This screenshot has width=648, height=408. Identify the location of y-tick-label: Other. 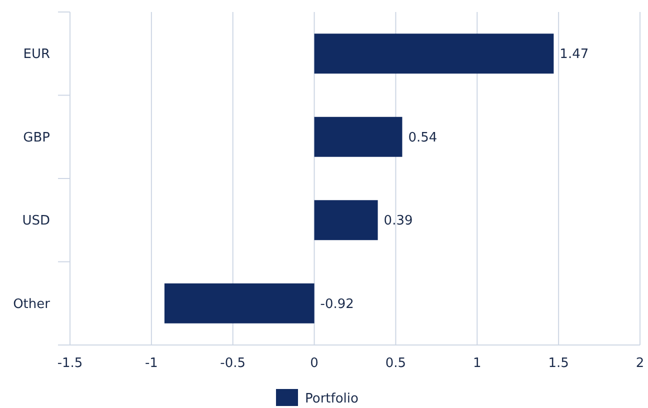
(32, 304).